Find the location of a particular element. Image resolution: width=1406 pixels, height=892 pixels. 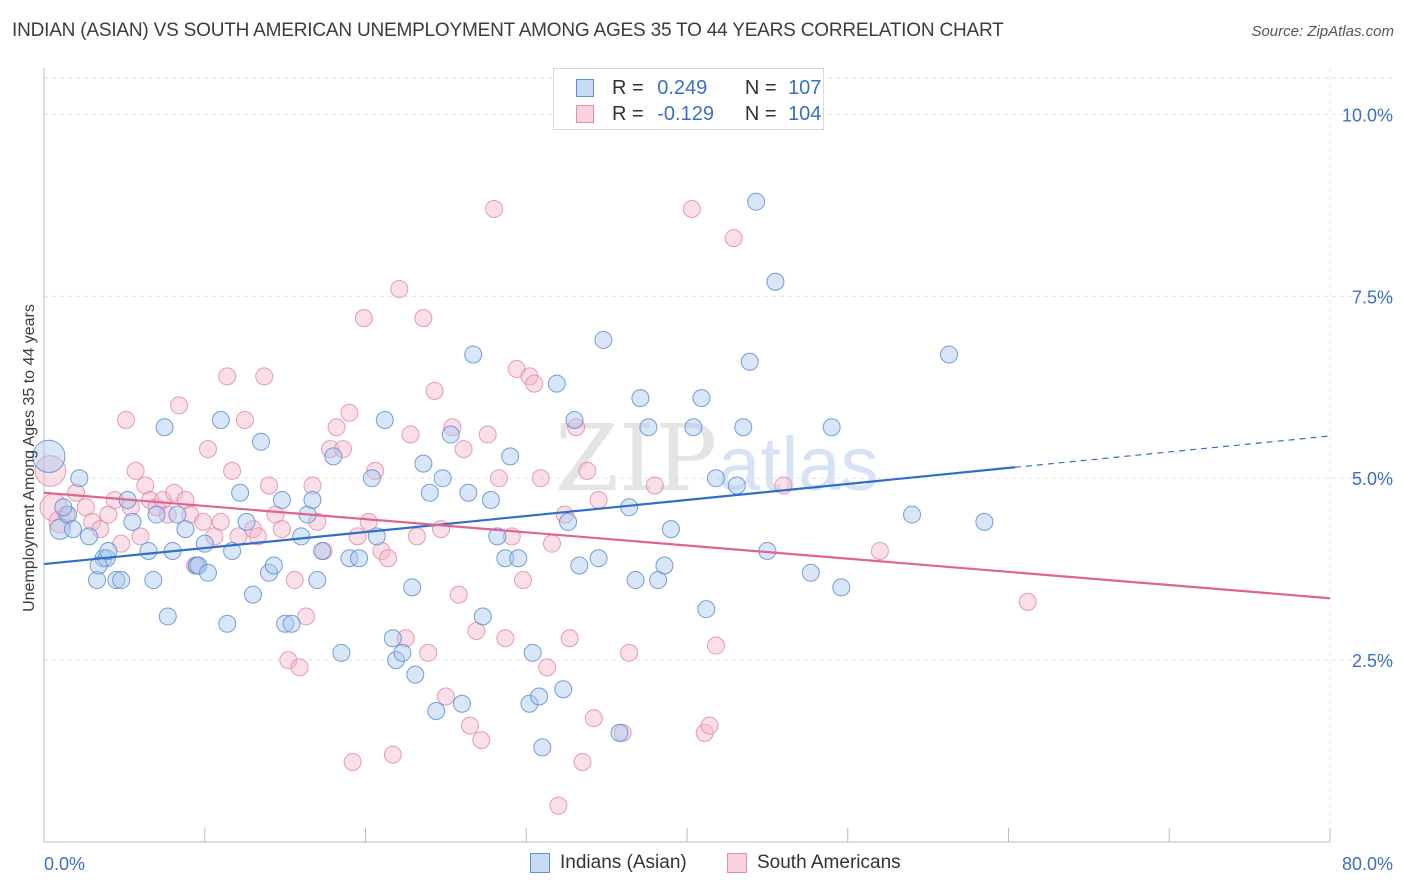

watermark: ZIP atlas is located at coordinates (717, 458).